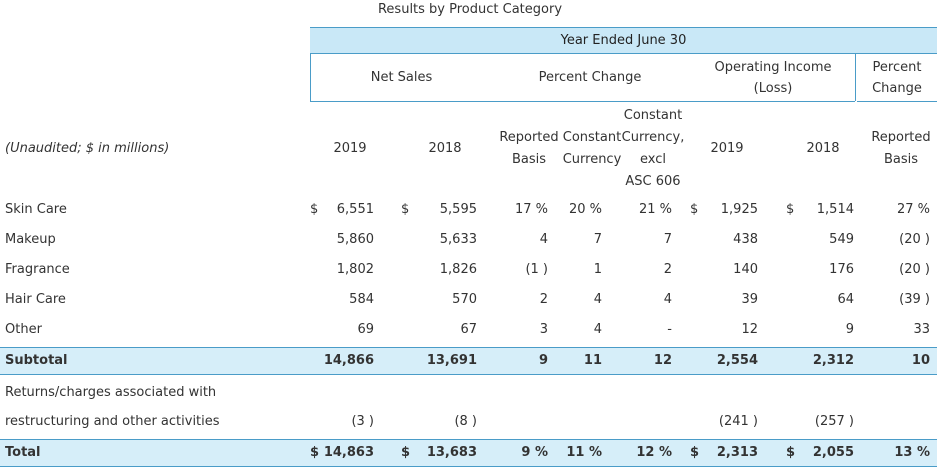 This screenshot has width=937, height=471. I want to click on cc-excl-header-3: excl, so click(653, 159).